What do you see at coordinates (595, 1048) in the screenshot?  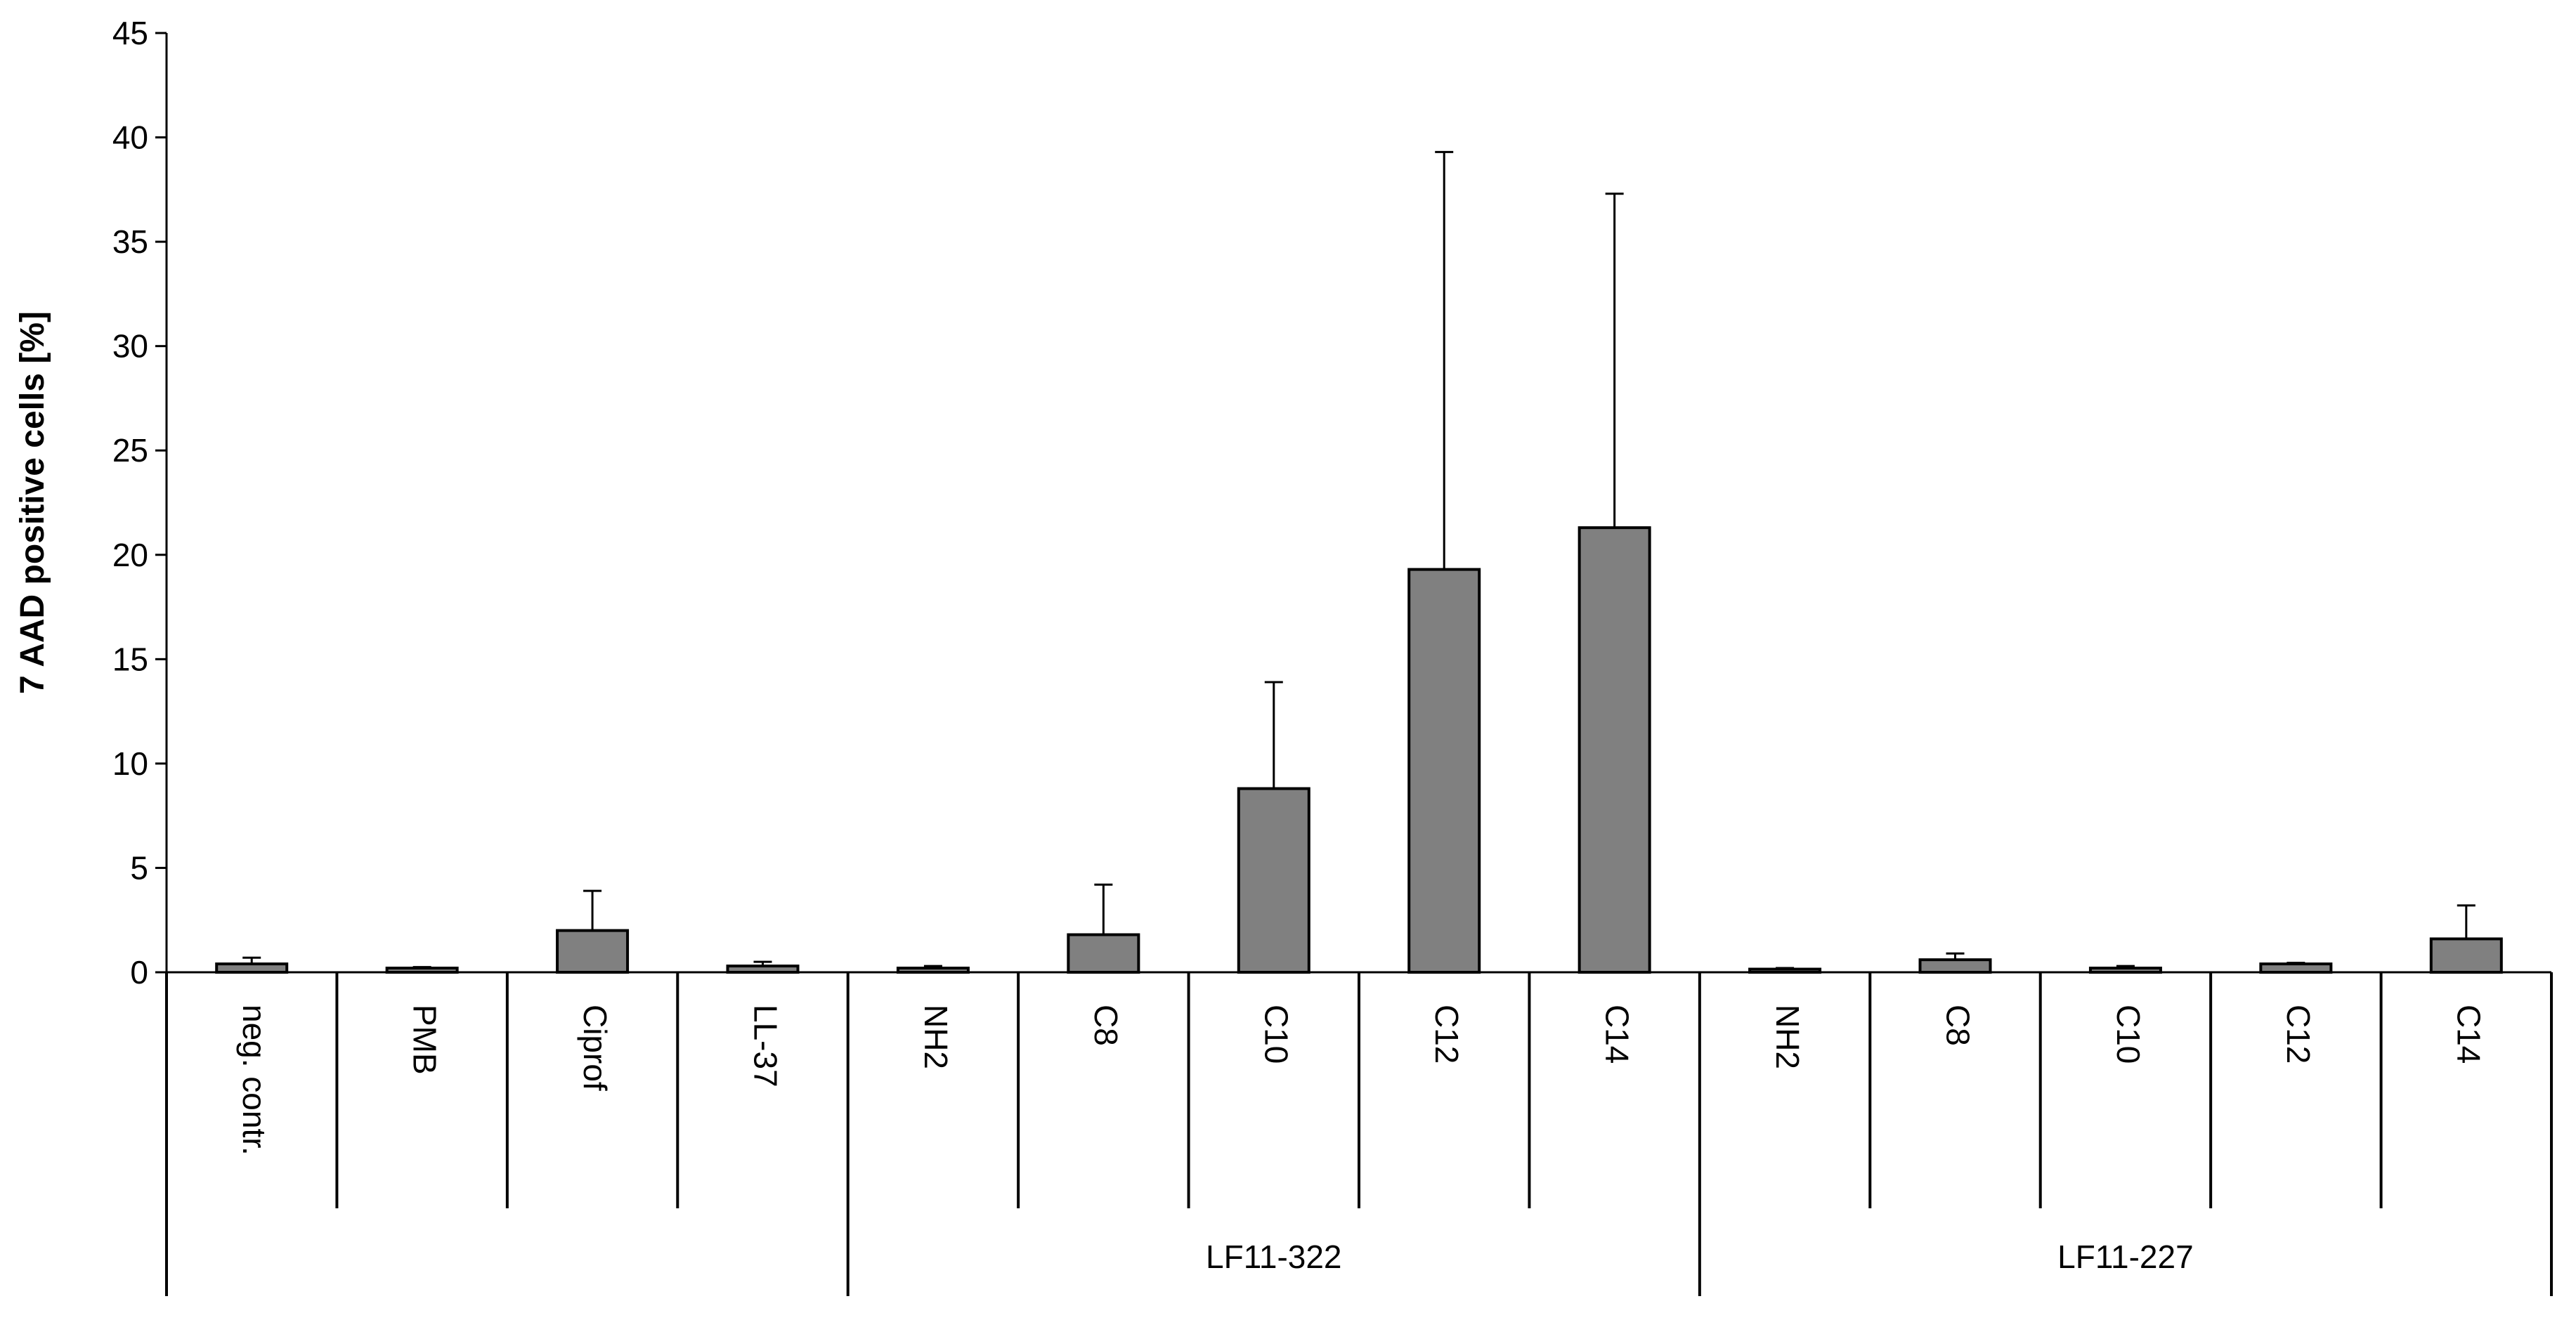 I see `category-label: Ciprof` at bounding box center [595, 1048].